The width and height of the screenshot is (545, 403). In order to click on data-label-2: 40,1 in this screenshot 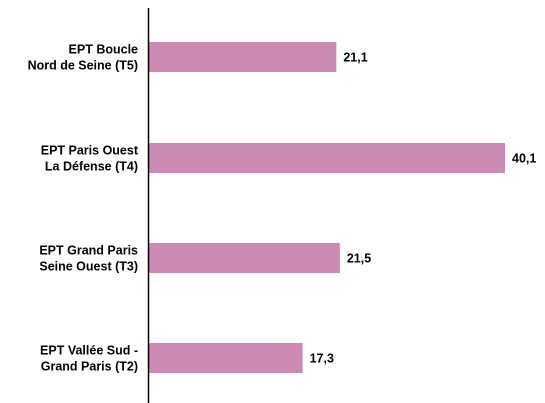, I will do `click(524, 159)`.